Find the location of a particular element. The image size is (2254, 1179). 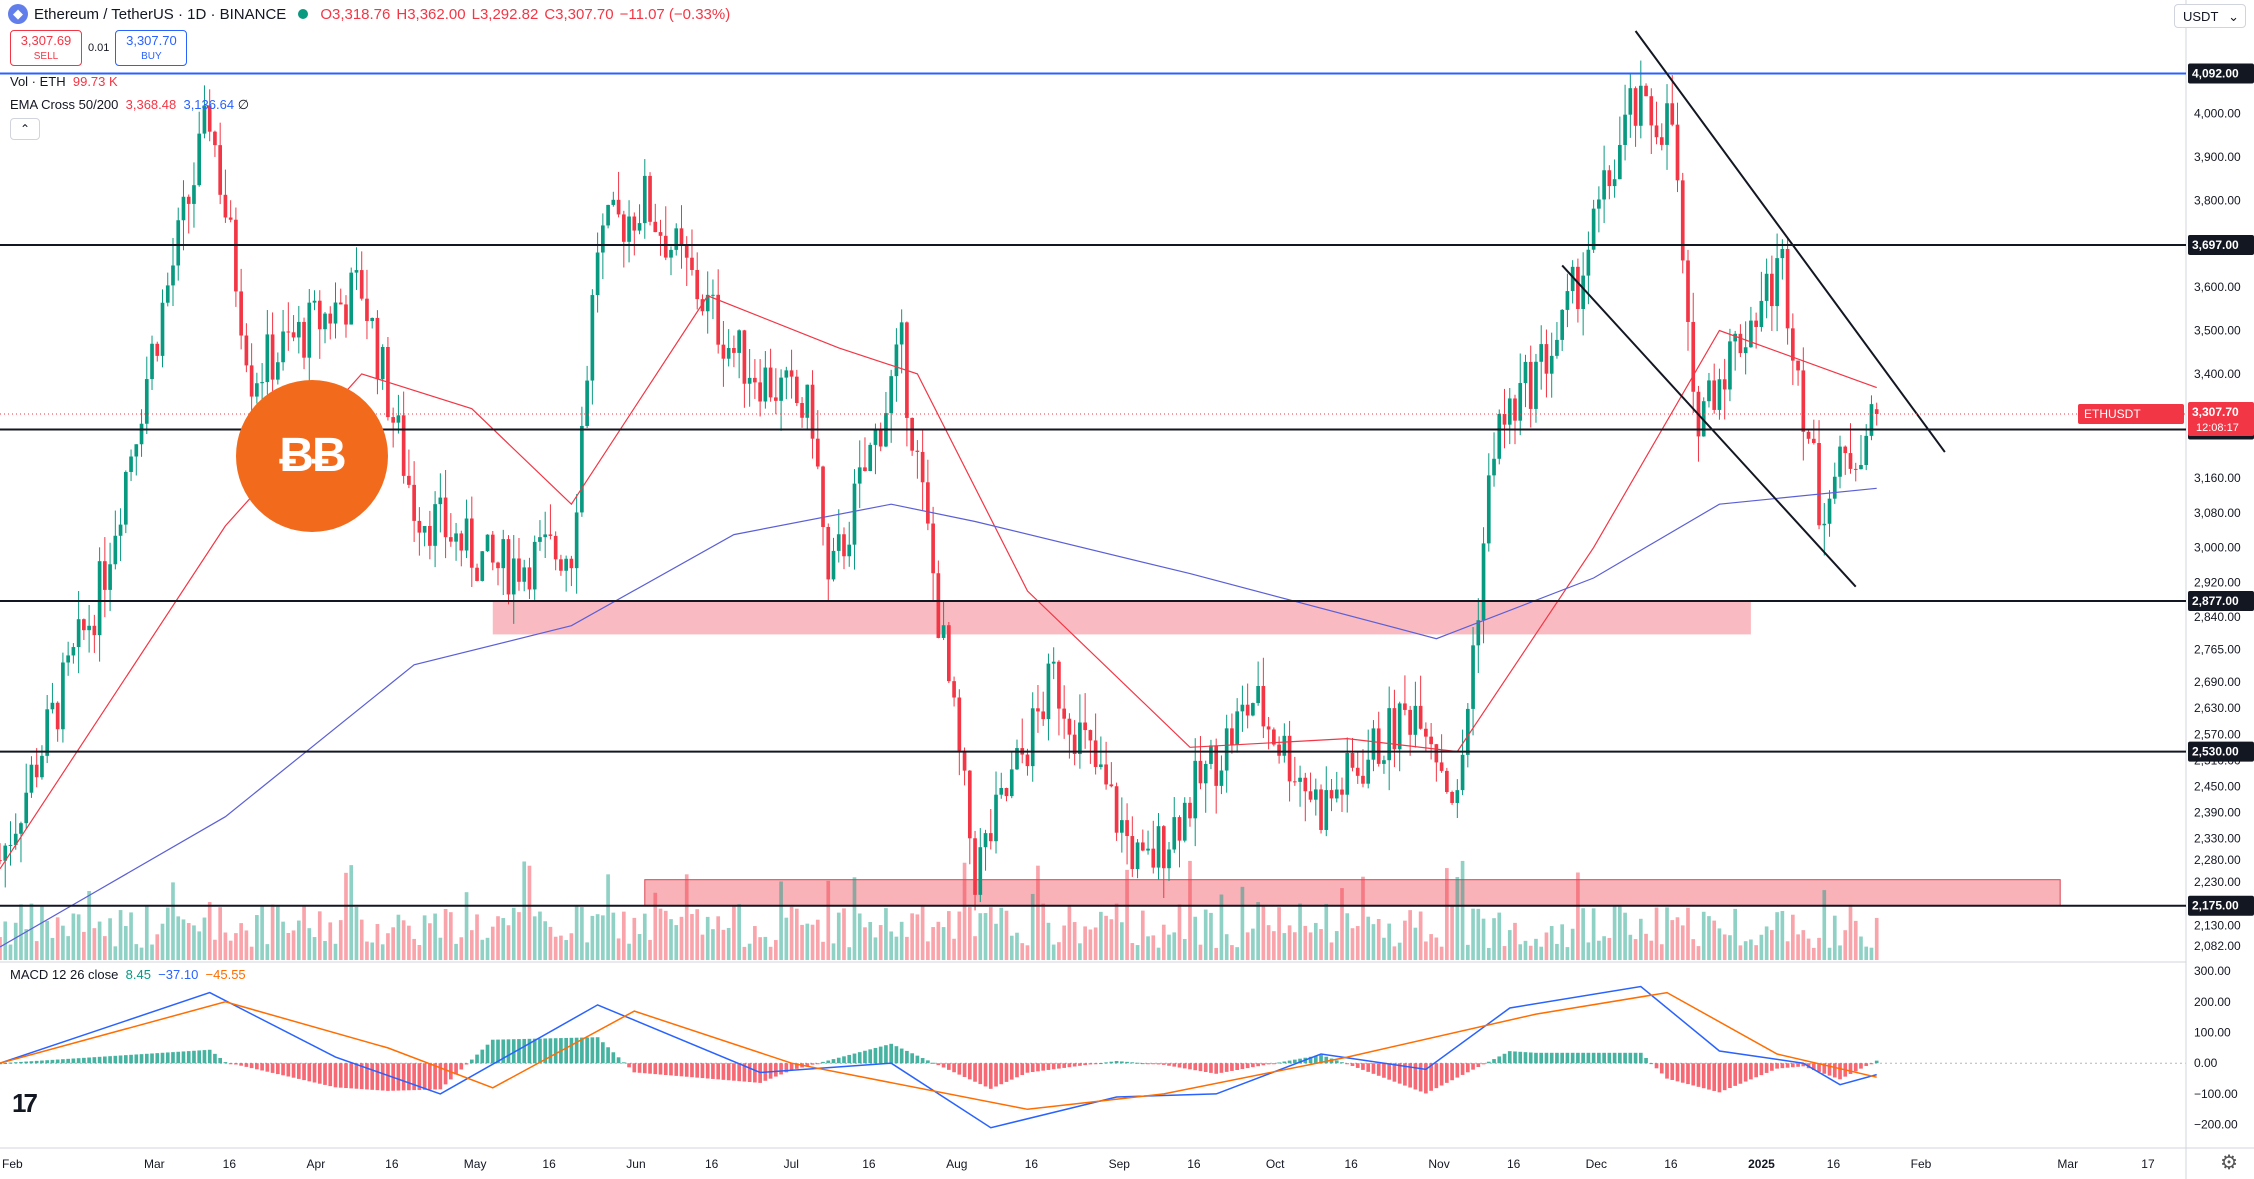

currency-select: USDT ⌄ is located at coordinates (2210, 16).